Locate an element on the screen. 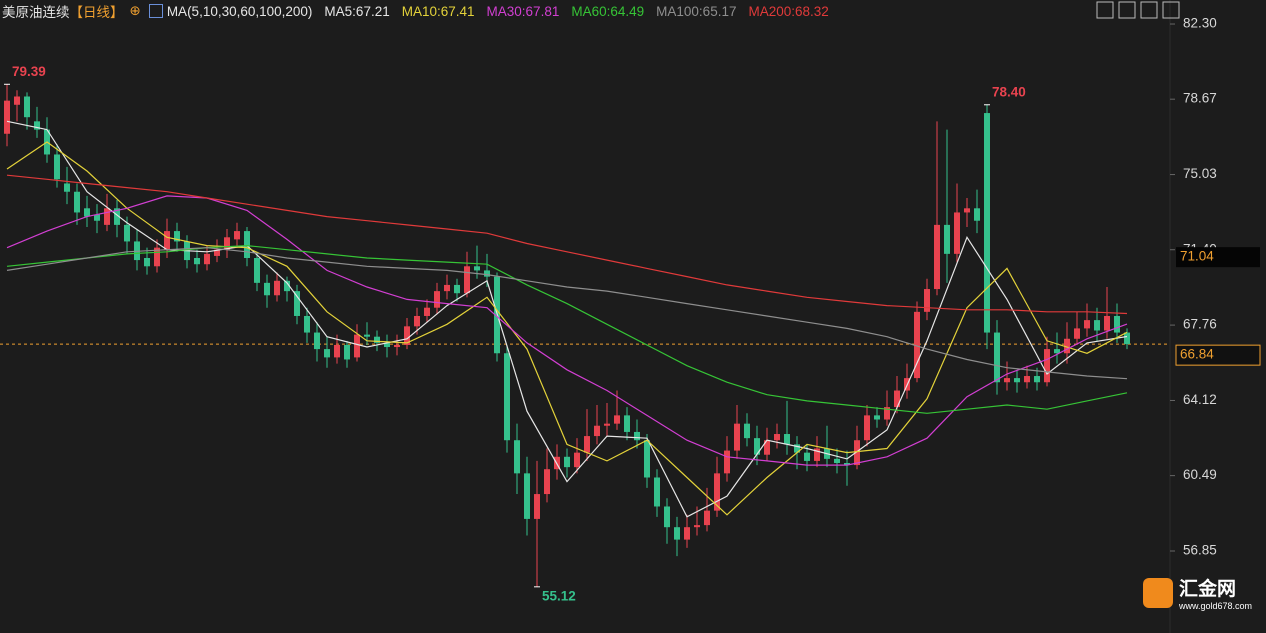 This screenshot has width=1266, height=633. annotation: 78.40 is located at coordinates (1009, 91).